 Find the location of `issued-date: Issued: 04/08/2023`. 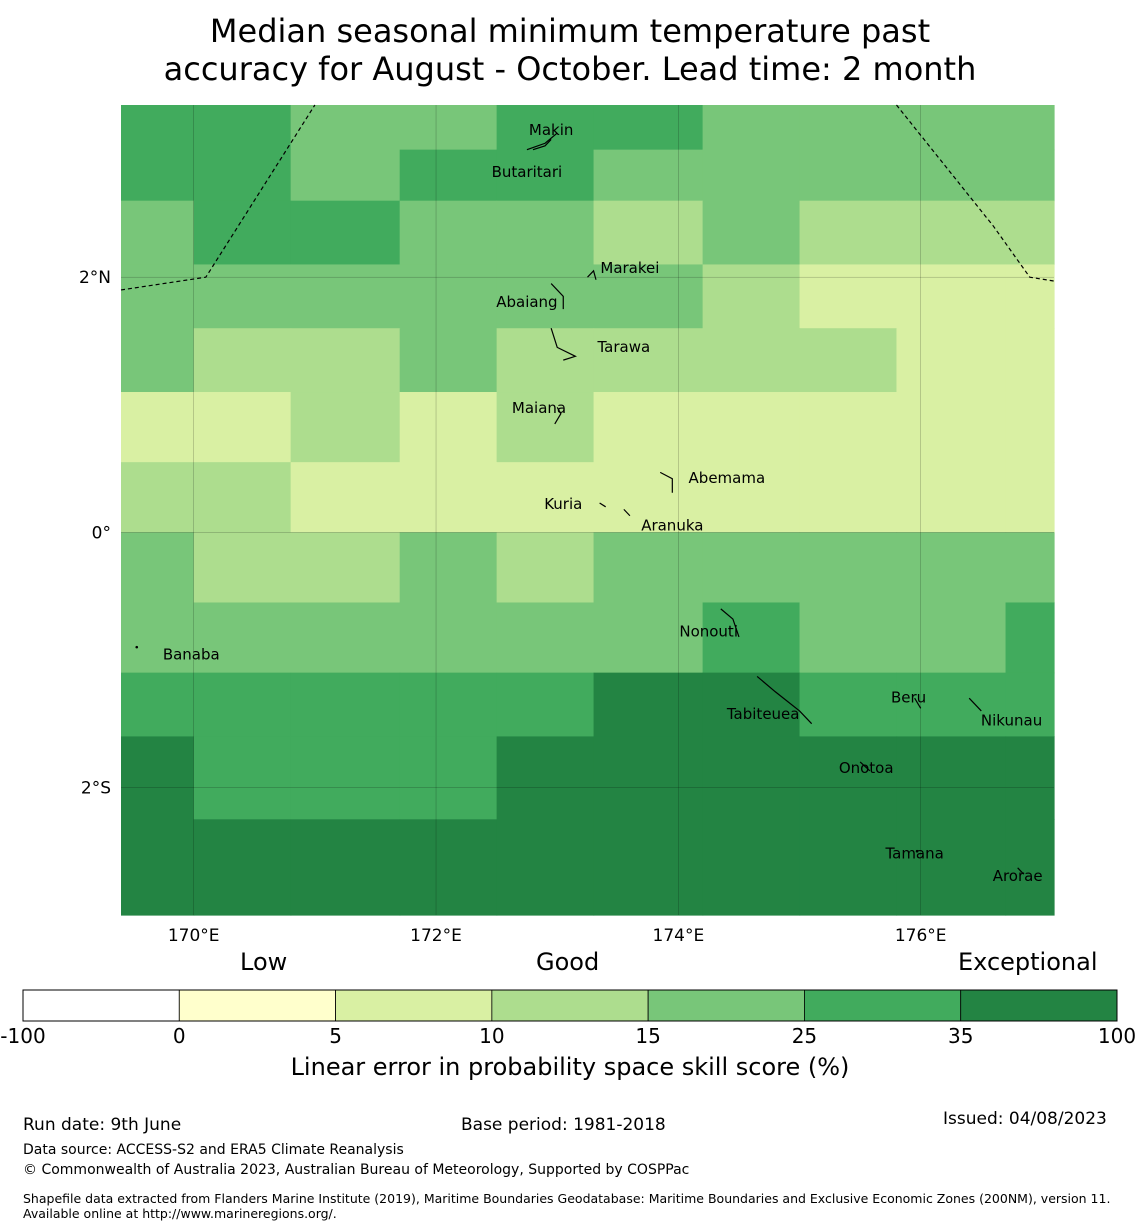

issued-date: Issued: 04/08/2023 is located at coordinates (1025, 1119).